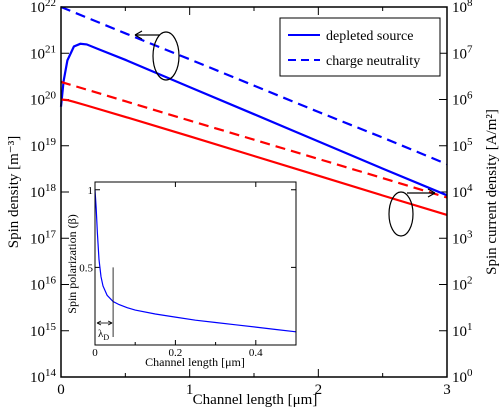 The height and width of the screenshot is (411, 504). I want to click on y-axis-left-label: Spin density [m⁻³], so click(14, 192).